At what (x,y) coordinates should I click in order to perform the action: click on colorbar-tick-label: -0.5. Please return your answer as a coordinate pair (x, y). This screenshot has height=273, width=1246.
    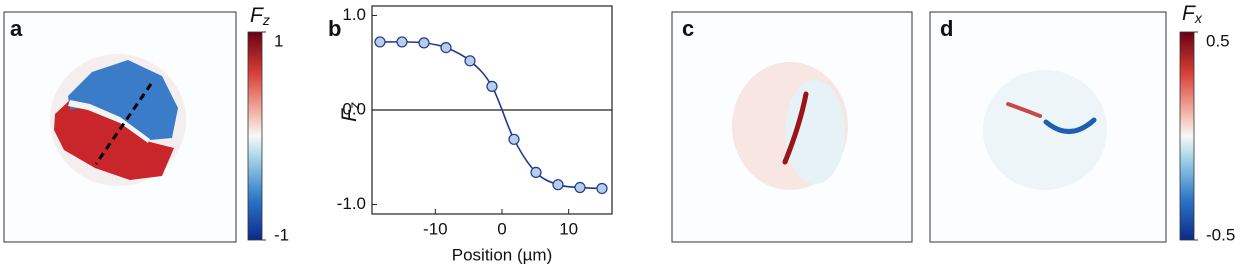
    Looking at the image, I should click on (1220, 234).